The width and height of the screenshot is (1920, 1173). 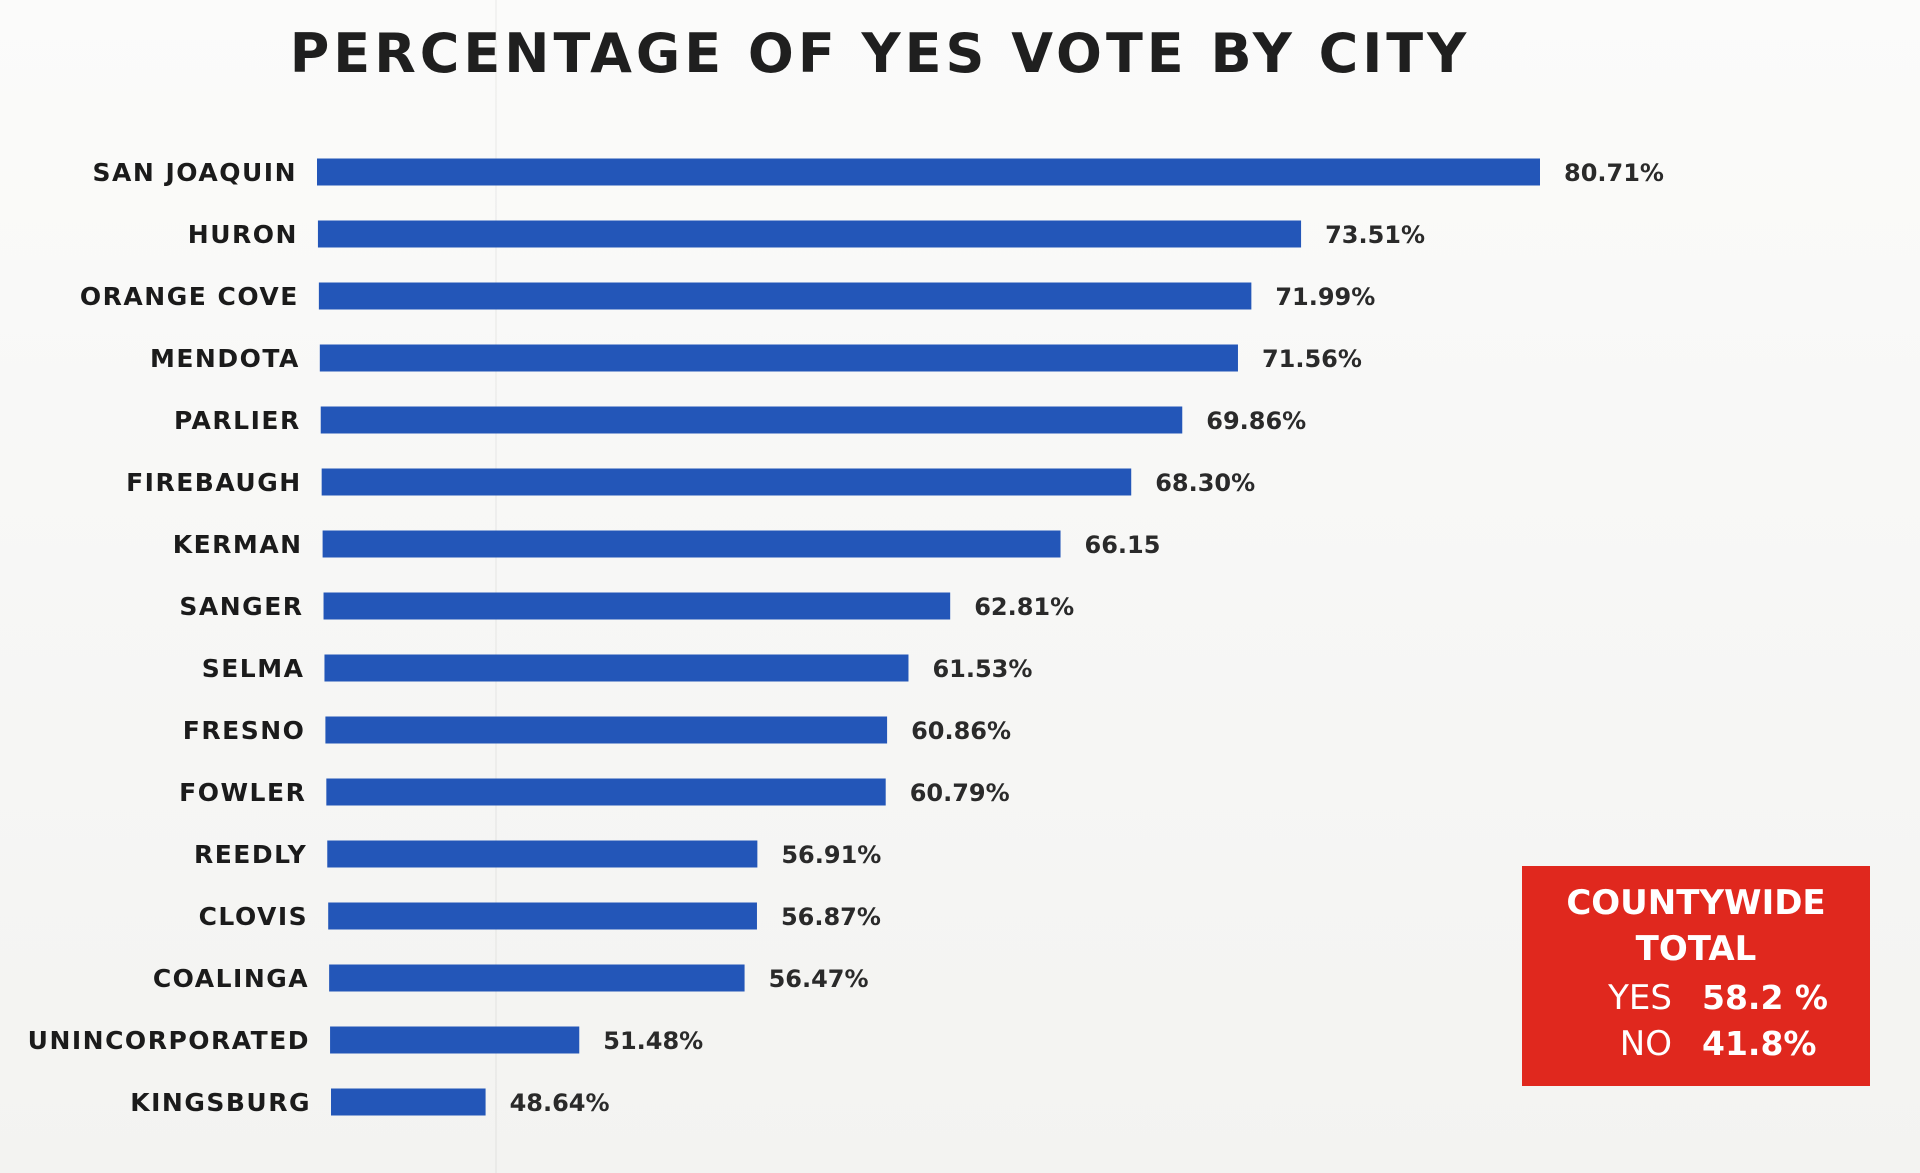 I want to click on city-label: FIREBAUGH, so click(x=214, y=482).